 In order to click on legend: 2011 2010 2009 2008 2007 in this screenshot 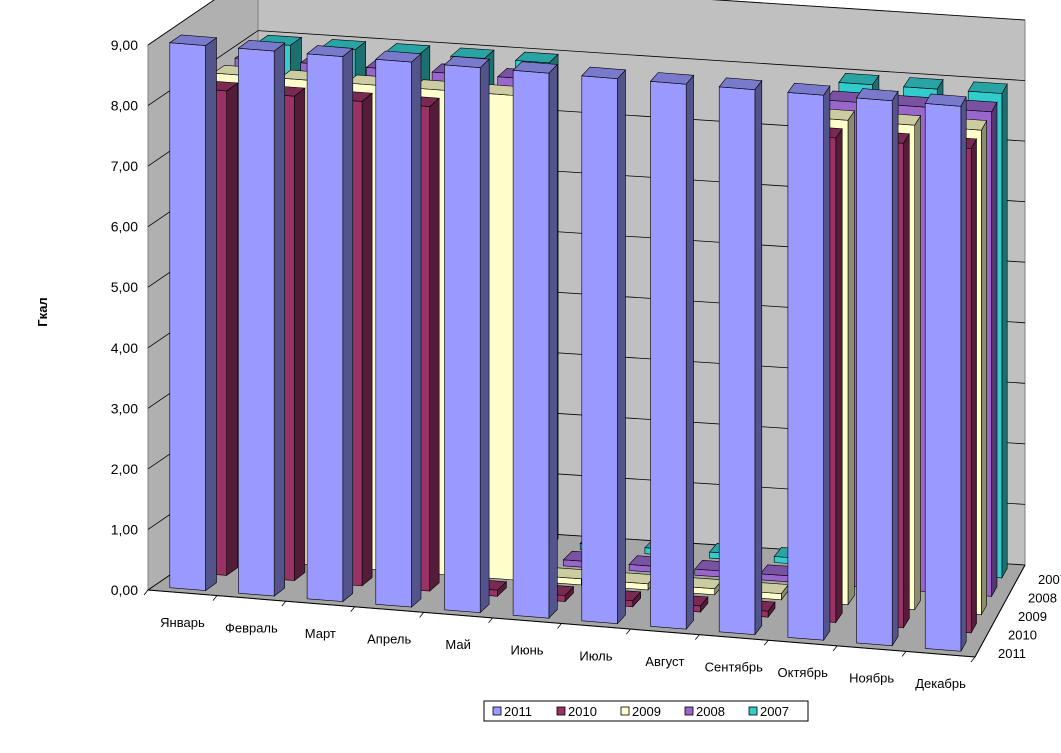, I will do `click(646, 711)`.